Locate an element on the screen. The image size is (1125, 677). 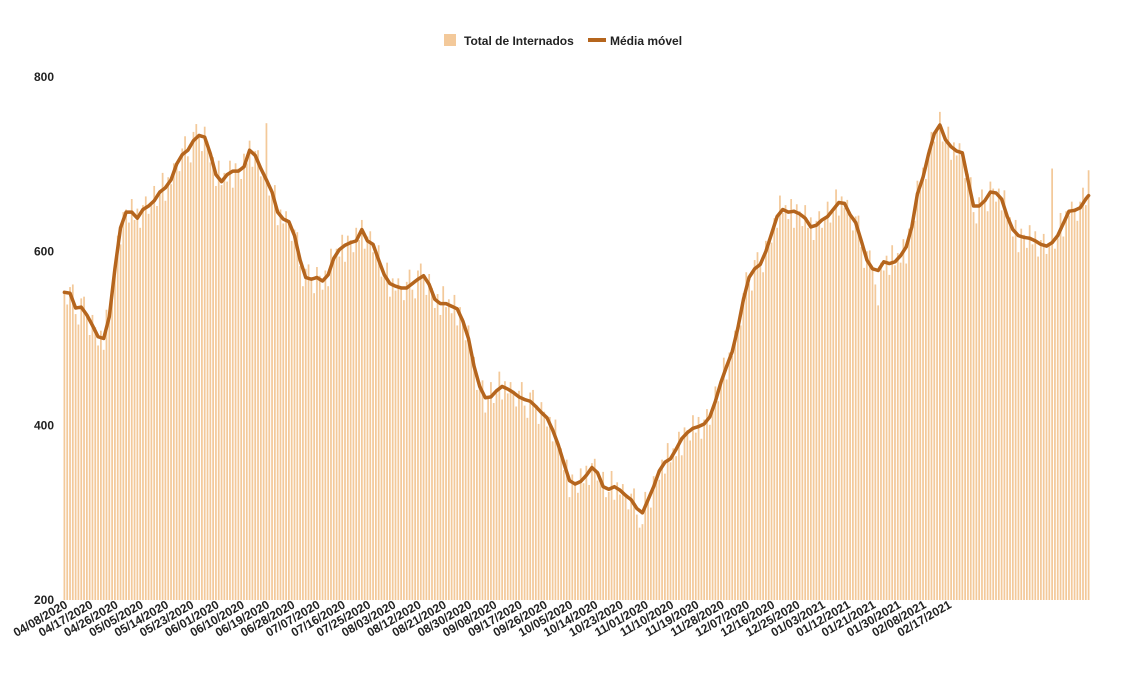
legend-label-bars: Total de Internados is located at coordinates (519, 41).